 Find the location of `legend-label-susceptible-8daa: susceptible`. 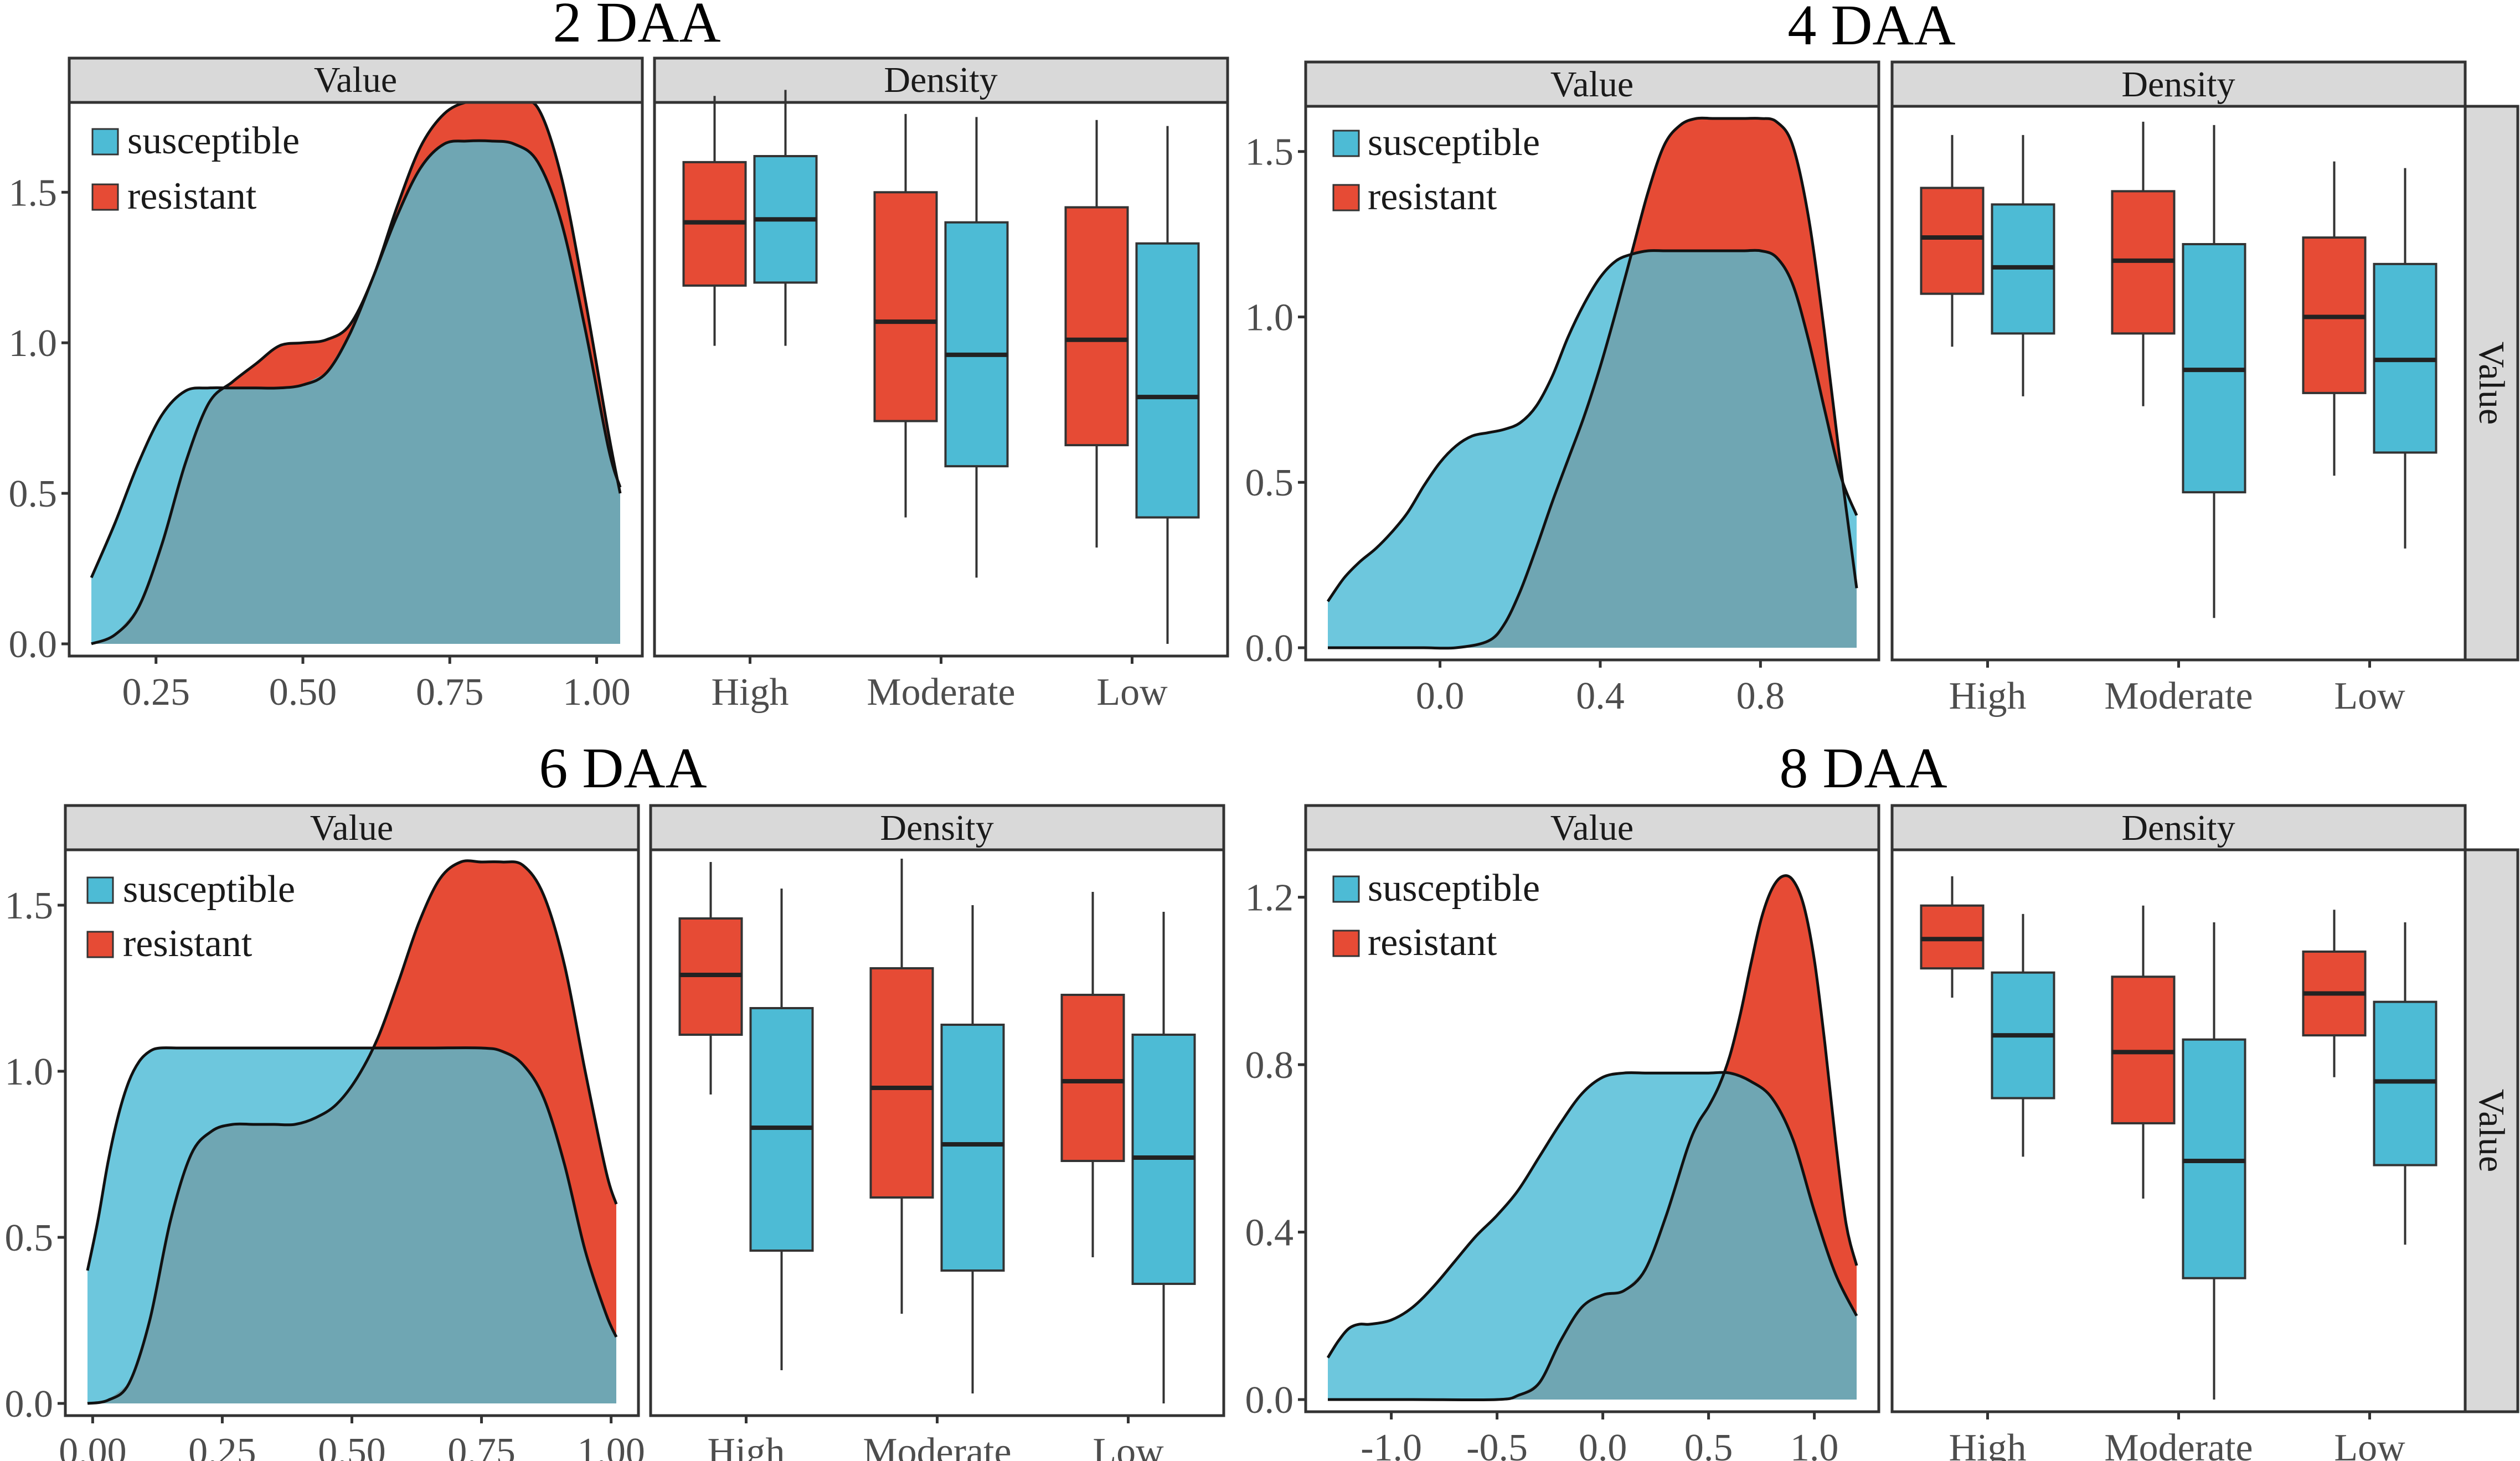

legend-label-susceptible-8daa: susceptible is located at coordinates (1454, 888).